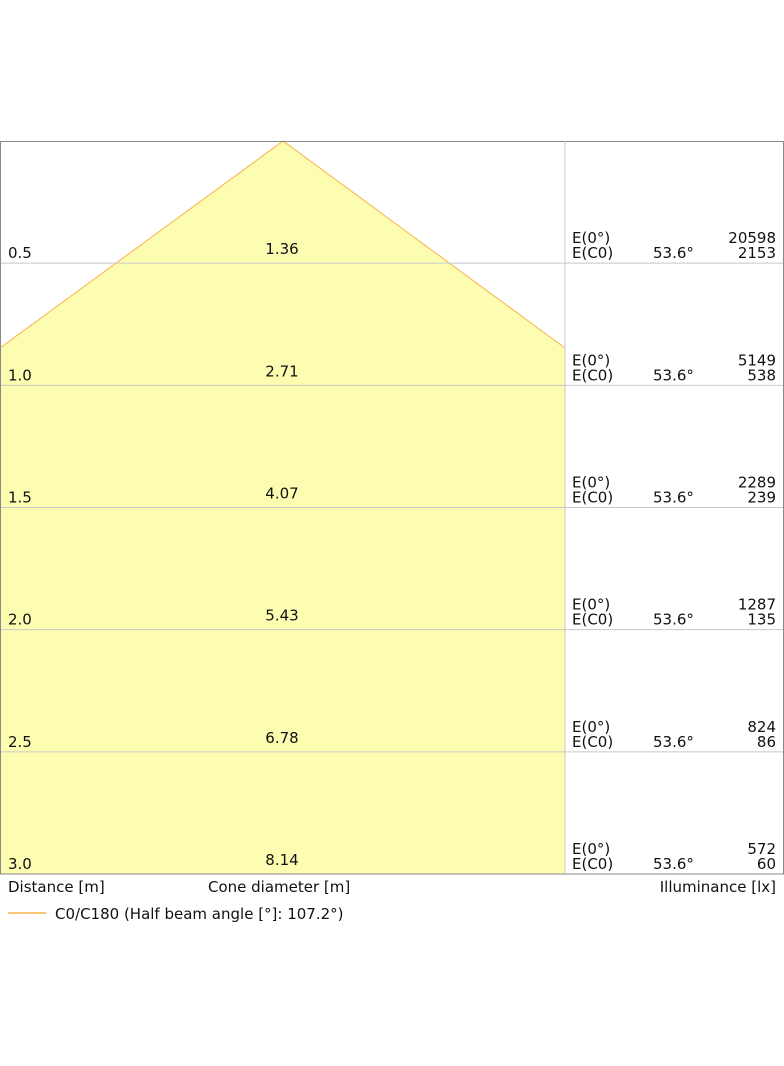 Image resolution: width=784 pixels, height=1066 pixels. Describe the element at coordinates (761, 727) in the screenshot. I see `e0-value: 824` at that location.